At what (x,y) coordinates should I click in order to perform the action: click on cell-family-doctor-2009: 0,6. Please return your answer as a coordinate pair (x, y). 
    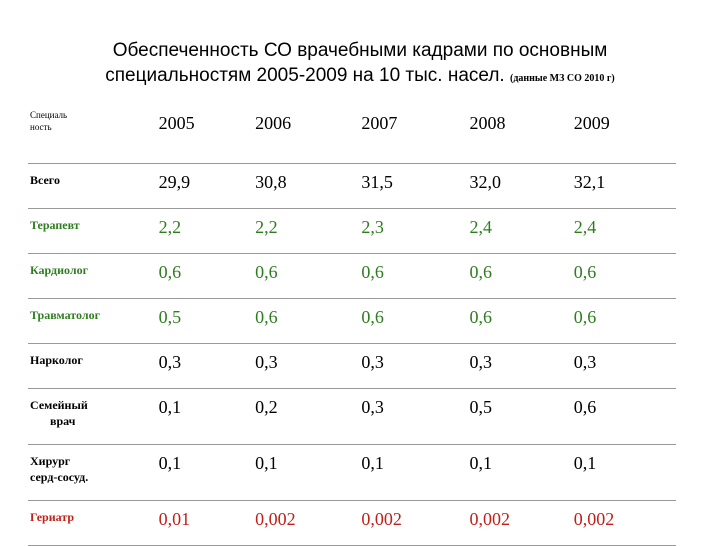
    Looking at the image, I should click on (622, 416).